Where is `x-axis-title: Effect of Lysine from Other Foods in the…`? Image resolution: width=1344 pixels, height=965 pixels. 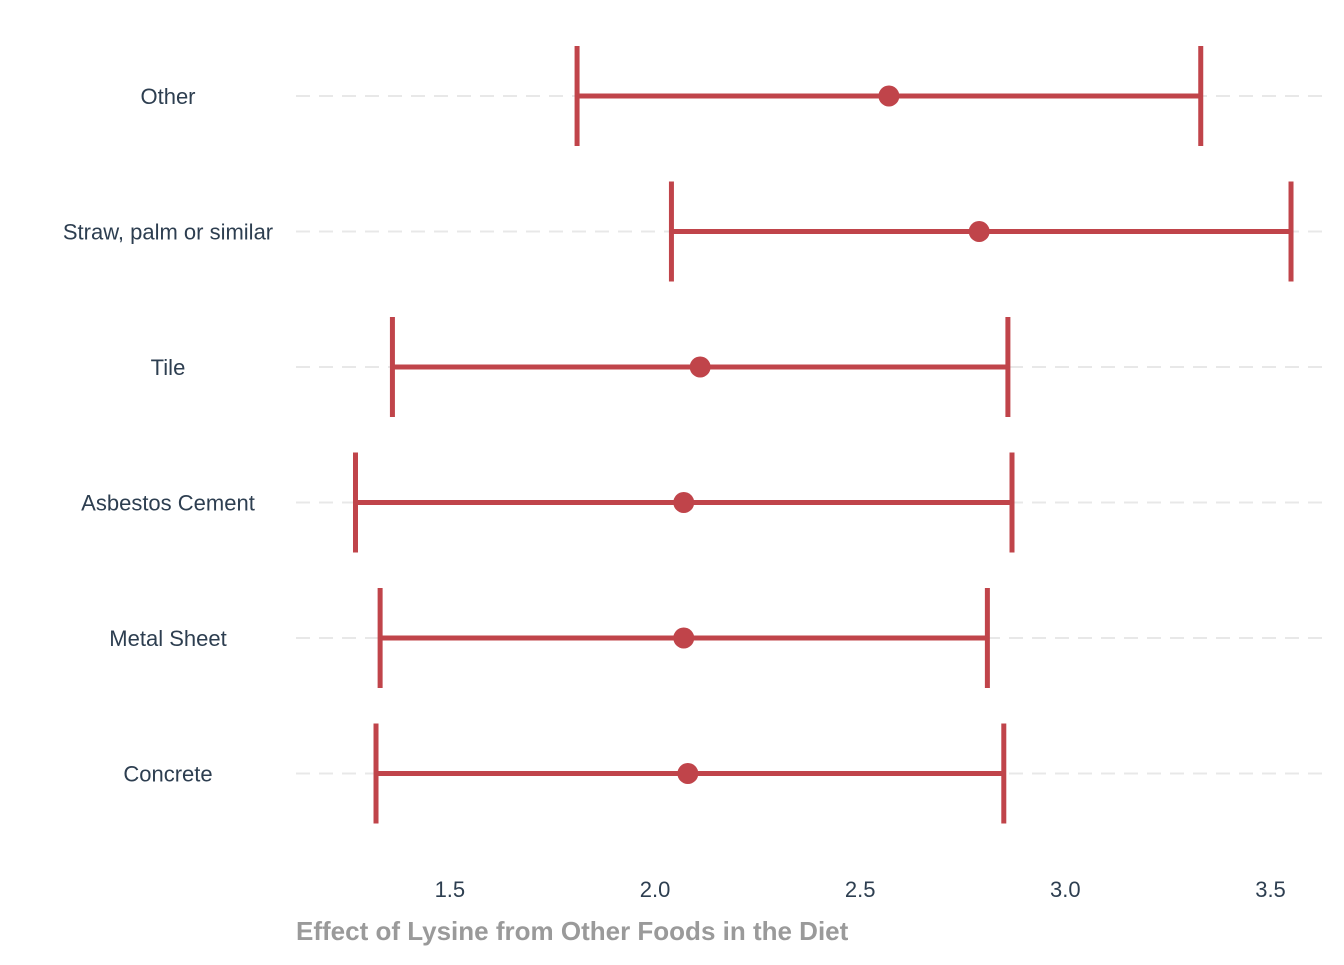
x-axis-title: Effect of Lysine from Other Foods in the… is located at coordinates (572, 931).